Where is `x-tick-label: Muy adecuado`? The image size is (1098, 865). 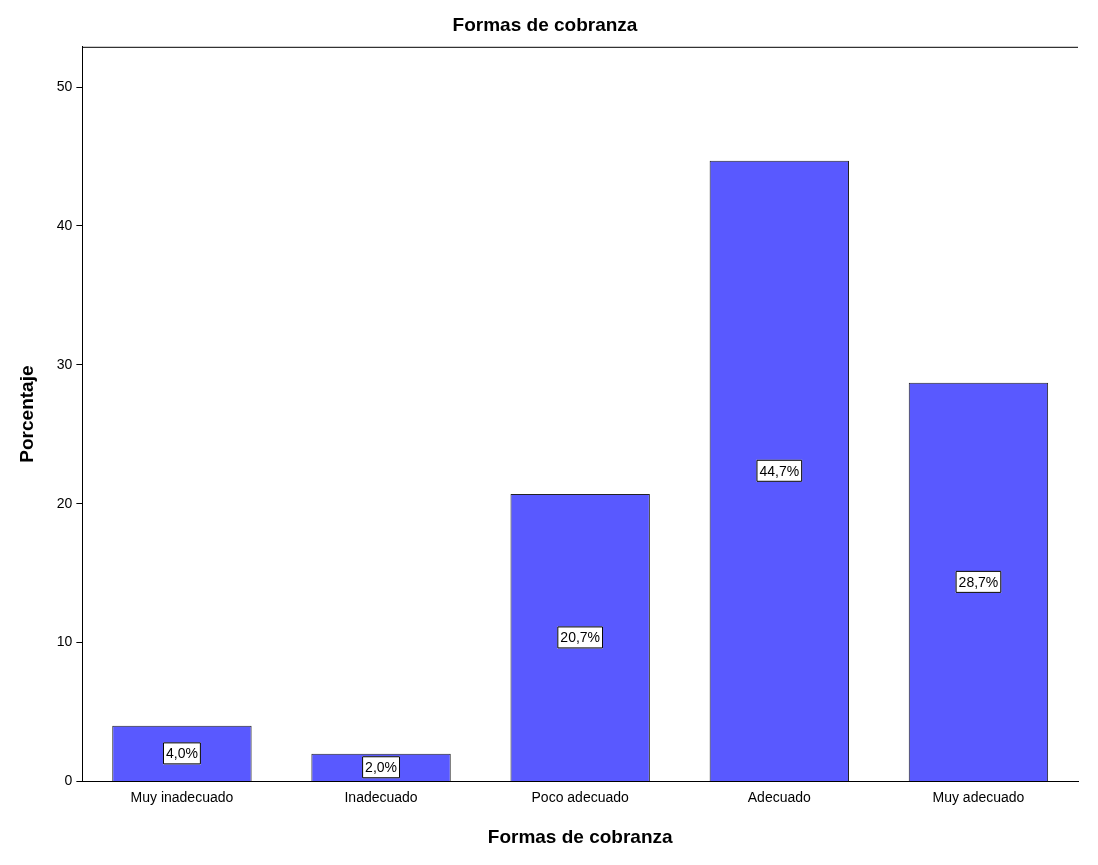
x-tick-label: Muy adecuado is located at coordinates (978, 796).